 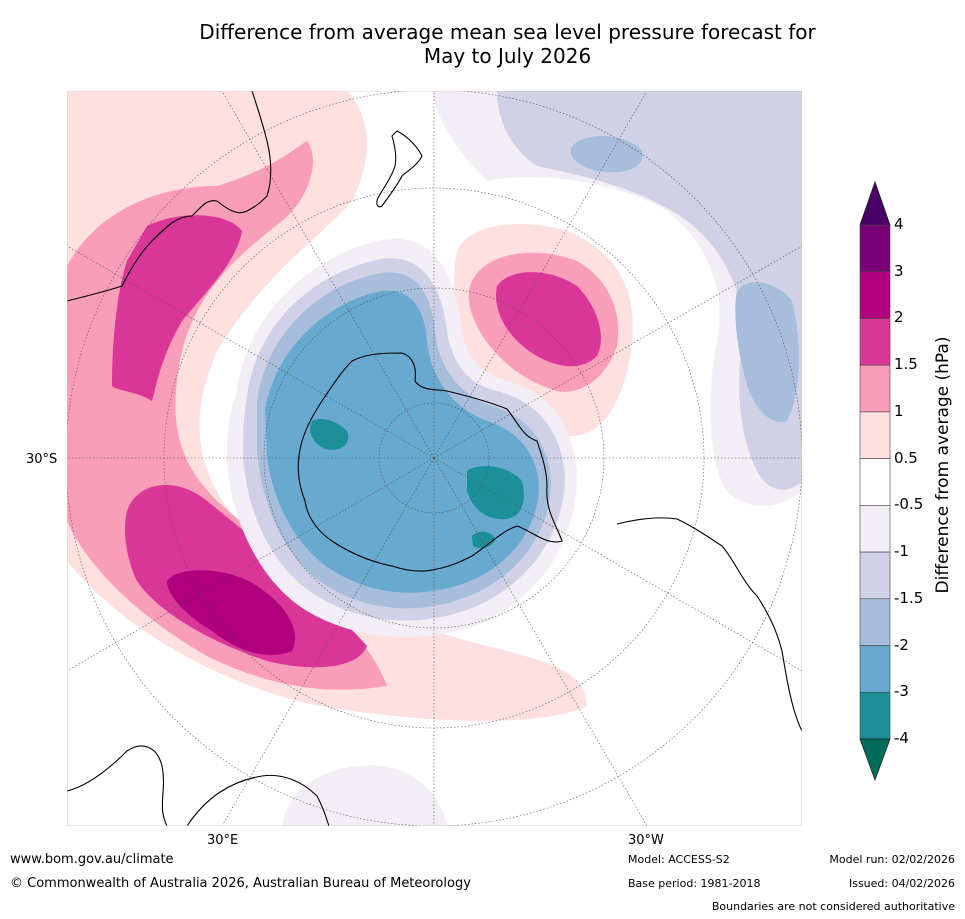 I want to click on model-name: Model: ACCESS-S2, so click(x=679, y=859).